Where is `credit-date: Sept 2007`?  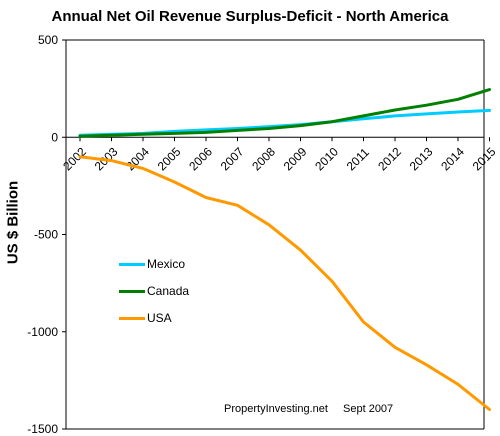 credit-date: Sept 2007 is located at coordinates (368, 409).